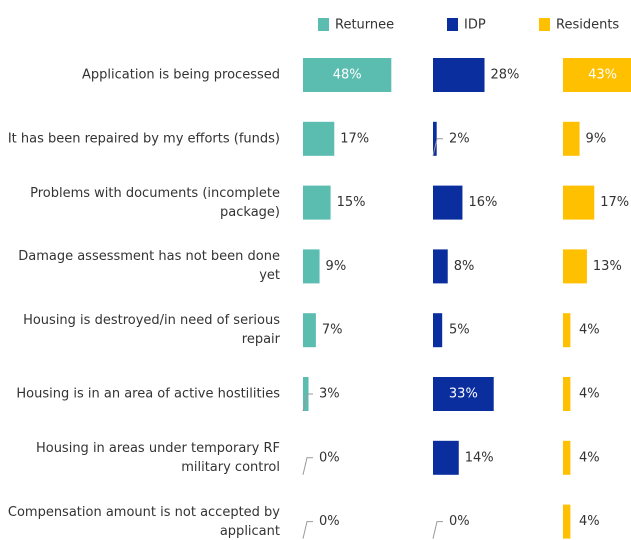 The width and height of the screenshot is (631, 540). What do you see at coordinates (364, 25) in the screenshot?
I see `legend-label: Returnee` at bounding box center [364, 25].